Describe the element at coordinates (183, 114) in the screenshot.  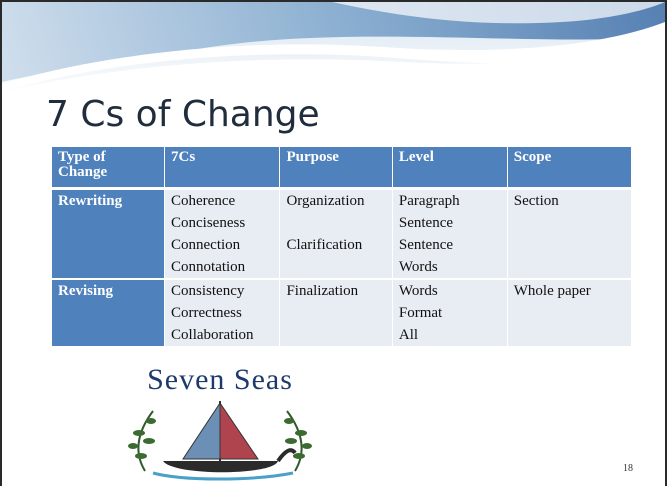
I see `slide-title: 7 Cs of Change` at that location.